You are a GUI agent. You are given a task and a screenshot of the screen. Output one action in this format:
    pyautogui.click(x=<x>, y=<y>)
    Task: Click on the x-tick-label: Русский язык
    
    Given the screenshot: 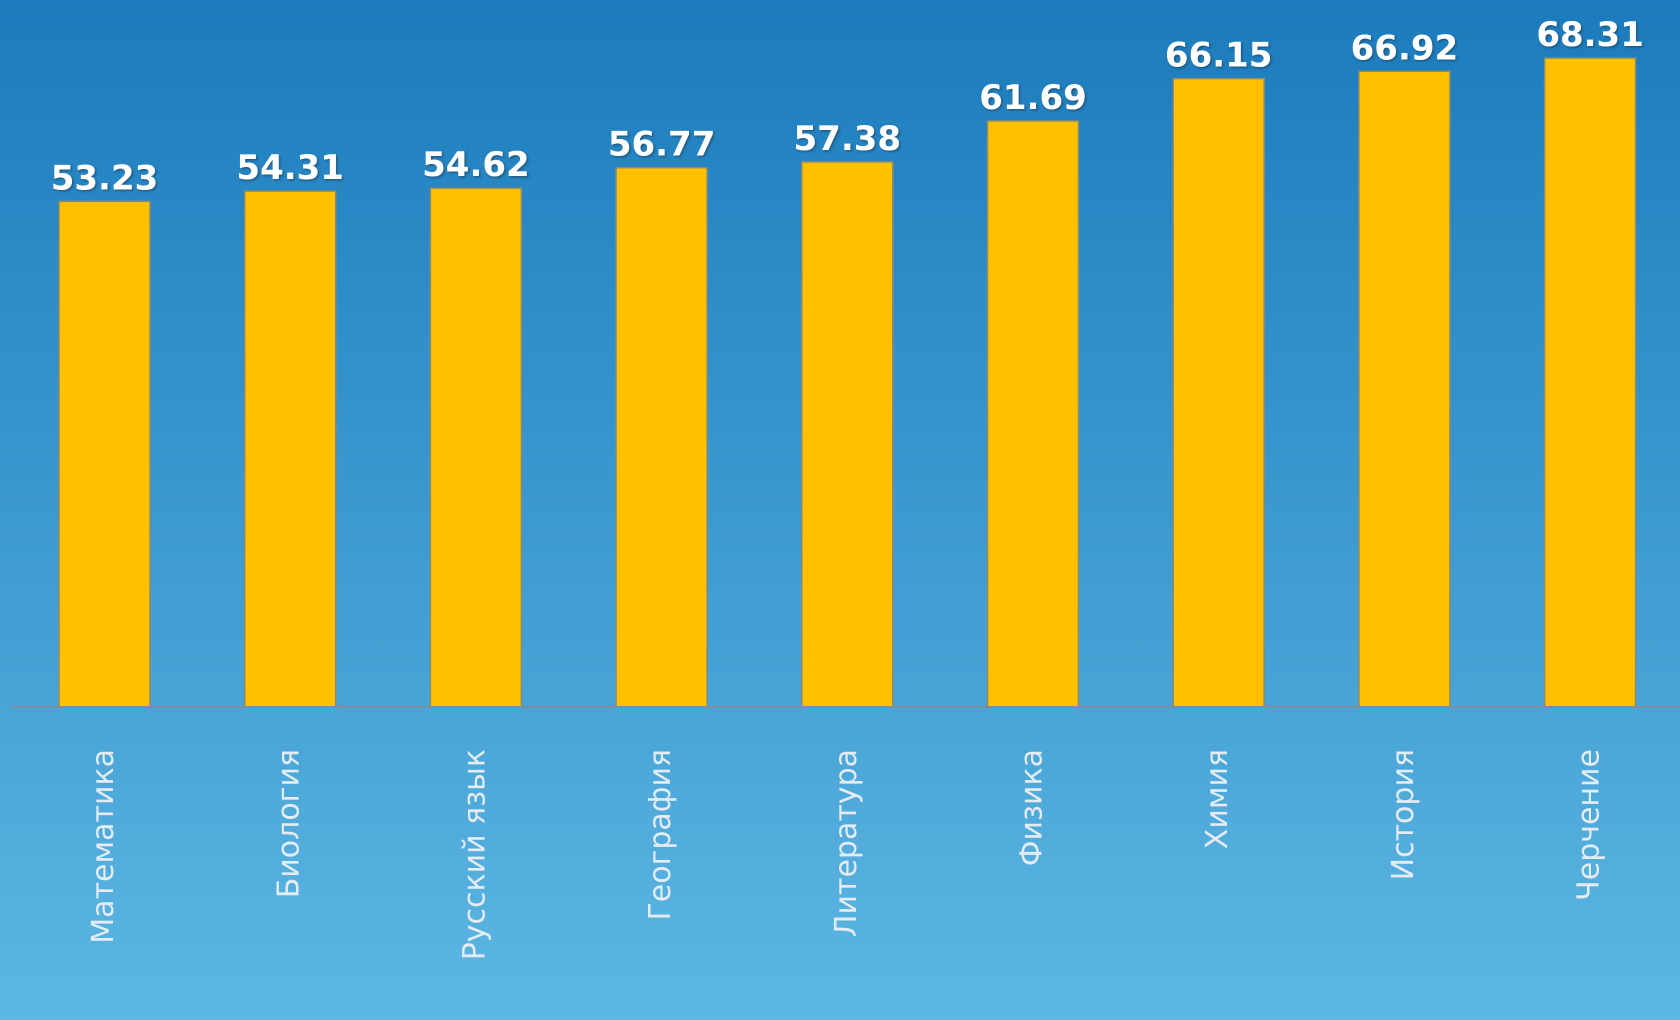 What is the action you would take?
    pyautogui.click(x=474, y=854)
    